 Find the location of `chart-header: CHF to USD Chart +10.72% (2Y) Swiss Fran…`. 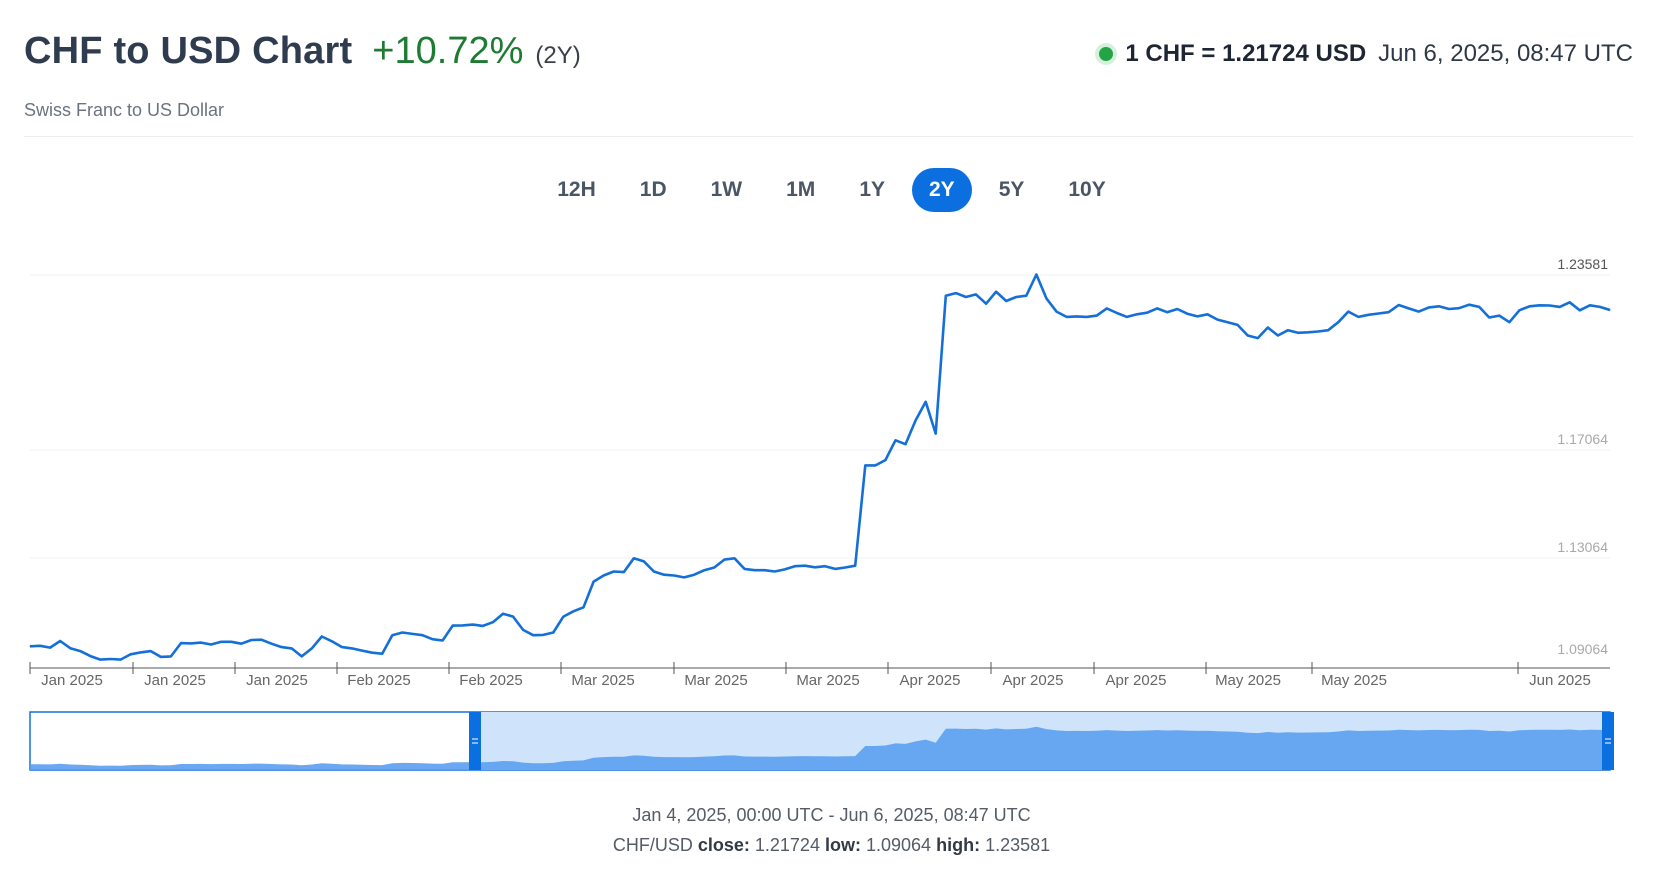

chart-header: CHF to USD Chart +10.72% (2Y) Swiss Fran… is located at coordinates (828, 80).